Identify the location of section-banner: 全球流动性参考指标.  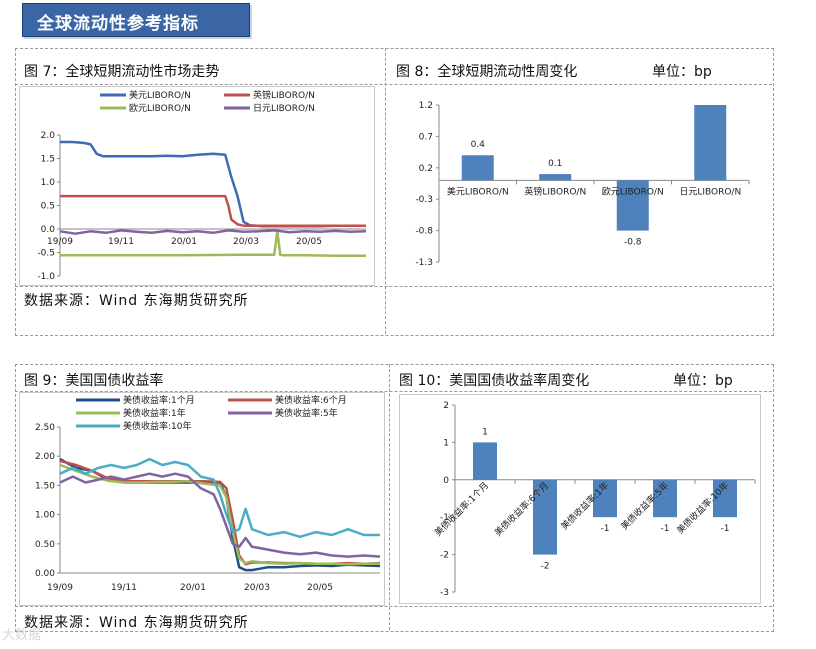
(136, 20).